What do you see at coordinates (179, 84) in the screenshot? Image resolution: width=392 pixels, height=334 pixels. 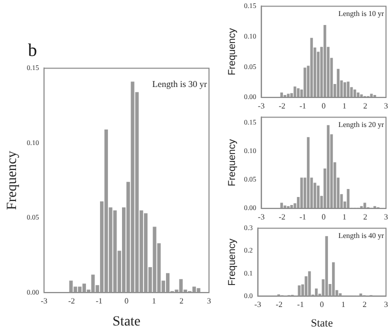 I see `text: Length is 30 yr` at bounding box center [179, 84].